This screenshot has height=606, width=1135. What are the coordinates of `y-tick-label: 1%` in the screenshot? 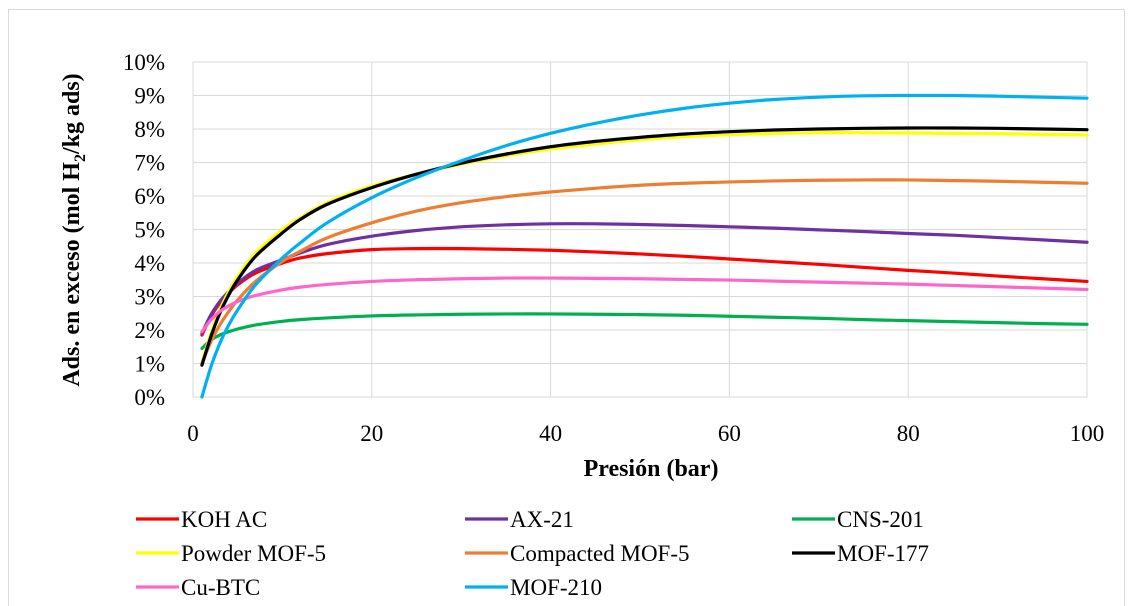 It's located at (149, 364).